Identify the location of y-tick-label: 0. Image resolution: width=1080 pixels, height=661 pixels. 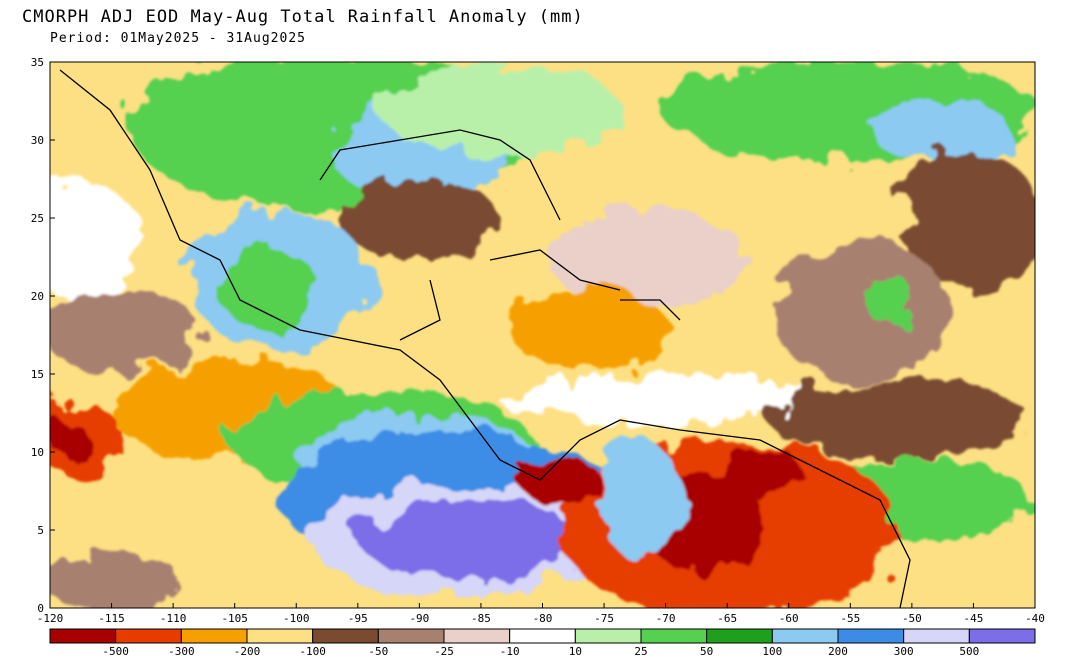
(40, 608).